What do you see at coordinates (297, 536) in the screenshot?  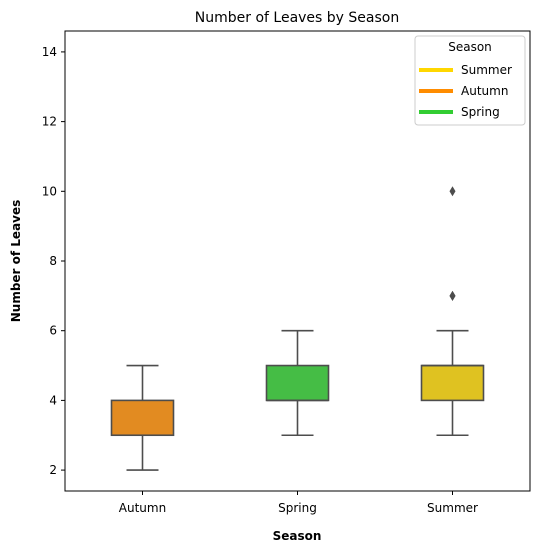 I see `x-axis-label: Season` at bounding box center [297, 536].